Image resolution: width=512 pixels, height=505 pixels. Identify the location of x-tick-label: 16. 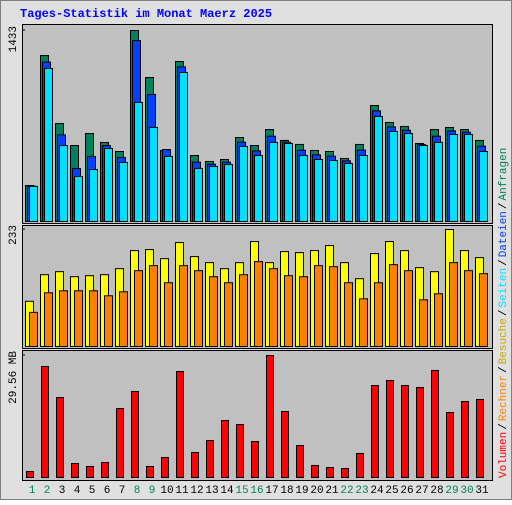
(256, 491).